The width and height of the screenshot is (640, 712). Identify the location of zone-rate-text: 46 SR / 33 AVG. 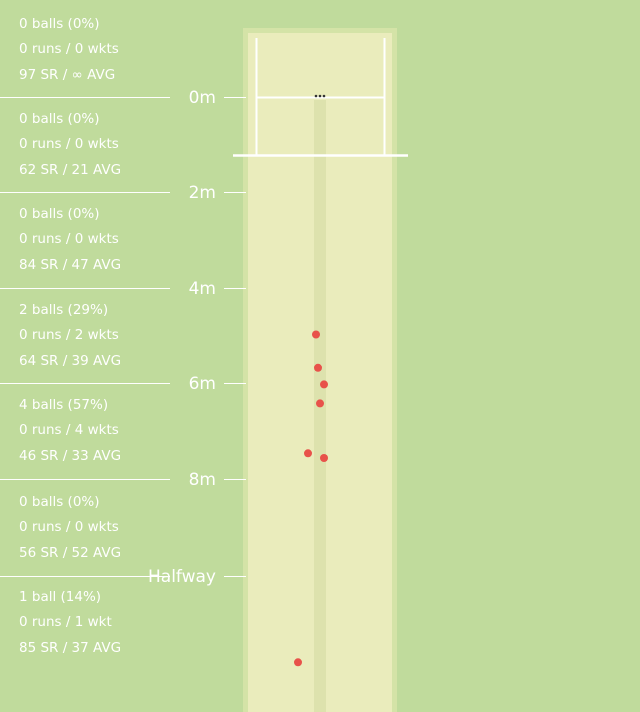
(70, 455).